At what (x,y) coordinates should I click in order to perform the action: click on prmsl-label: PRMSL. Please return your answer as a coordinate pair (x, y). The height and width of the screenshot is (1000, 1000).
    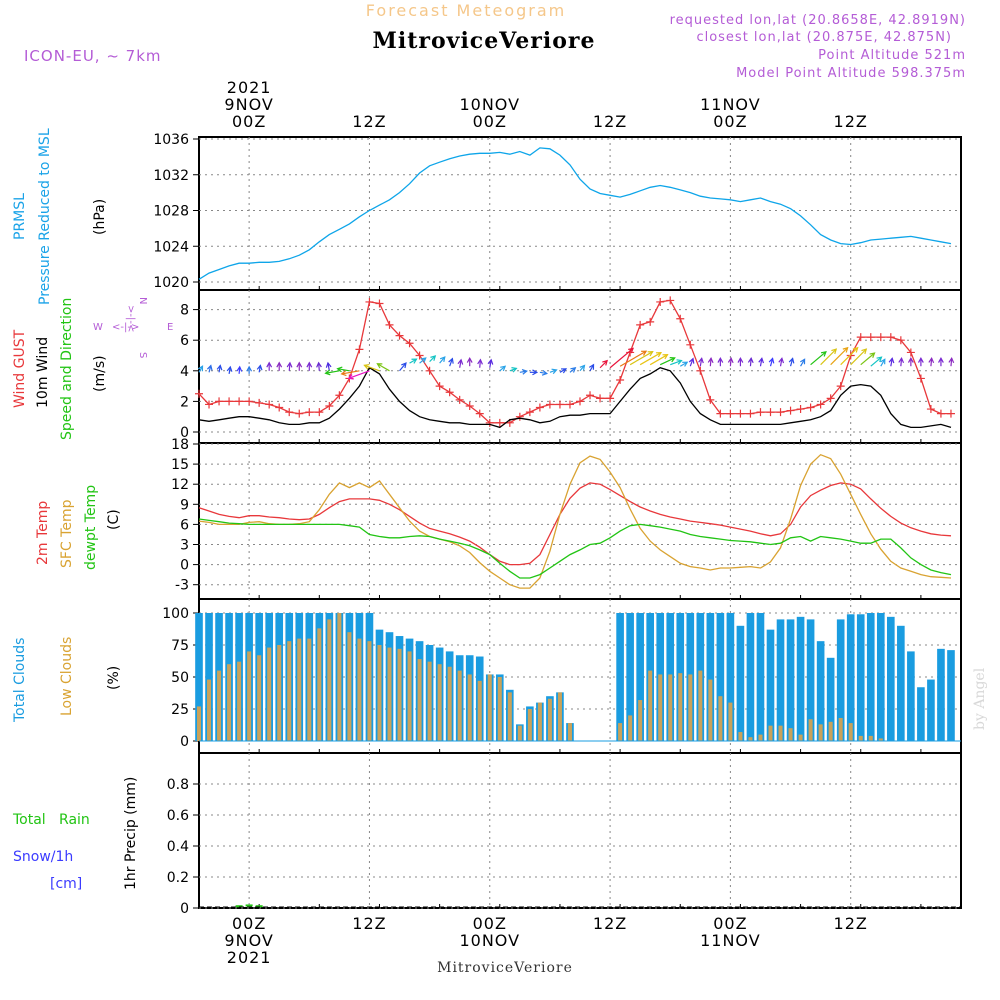
    Looking at the image, I should click on (20, 216).